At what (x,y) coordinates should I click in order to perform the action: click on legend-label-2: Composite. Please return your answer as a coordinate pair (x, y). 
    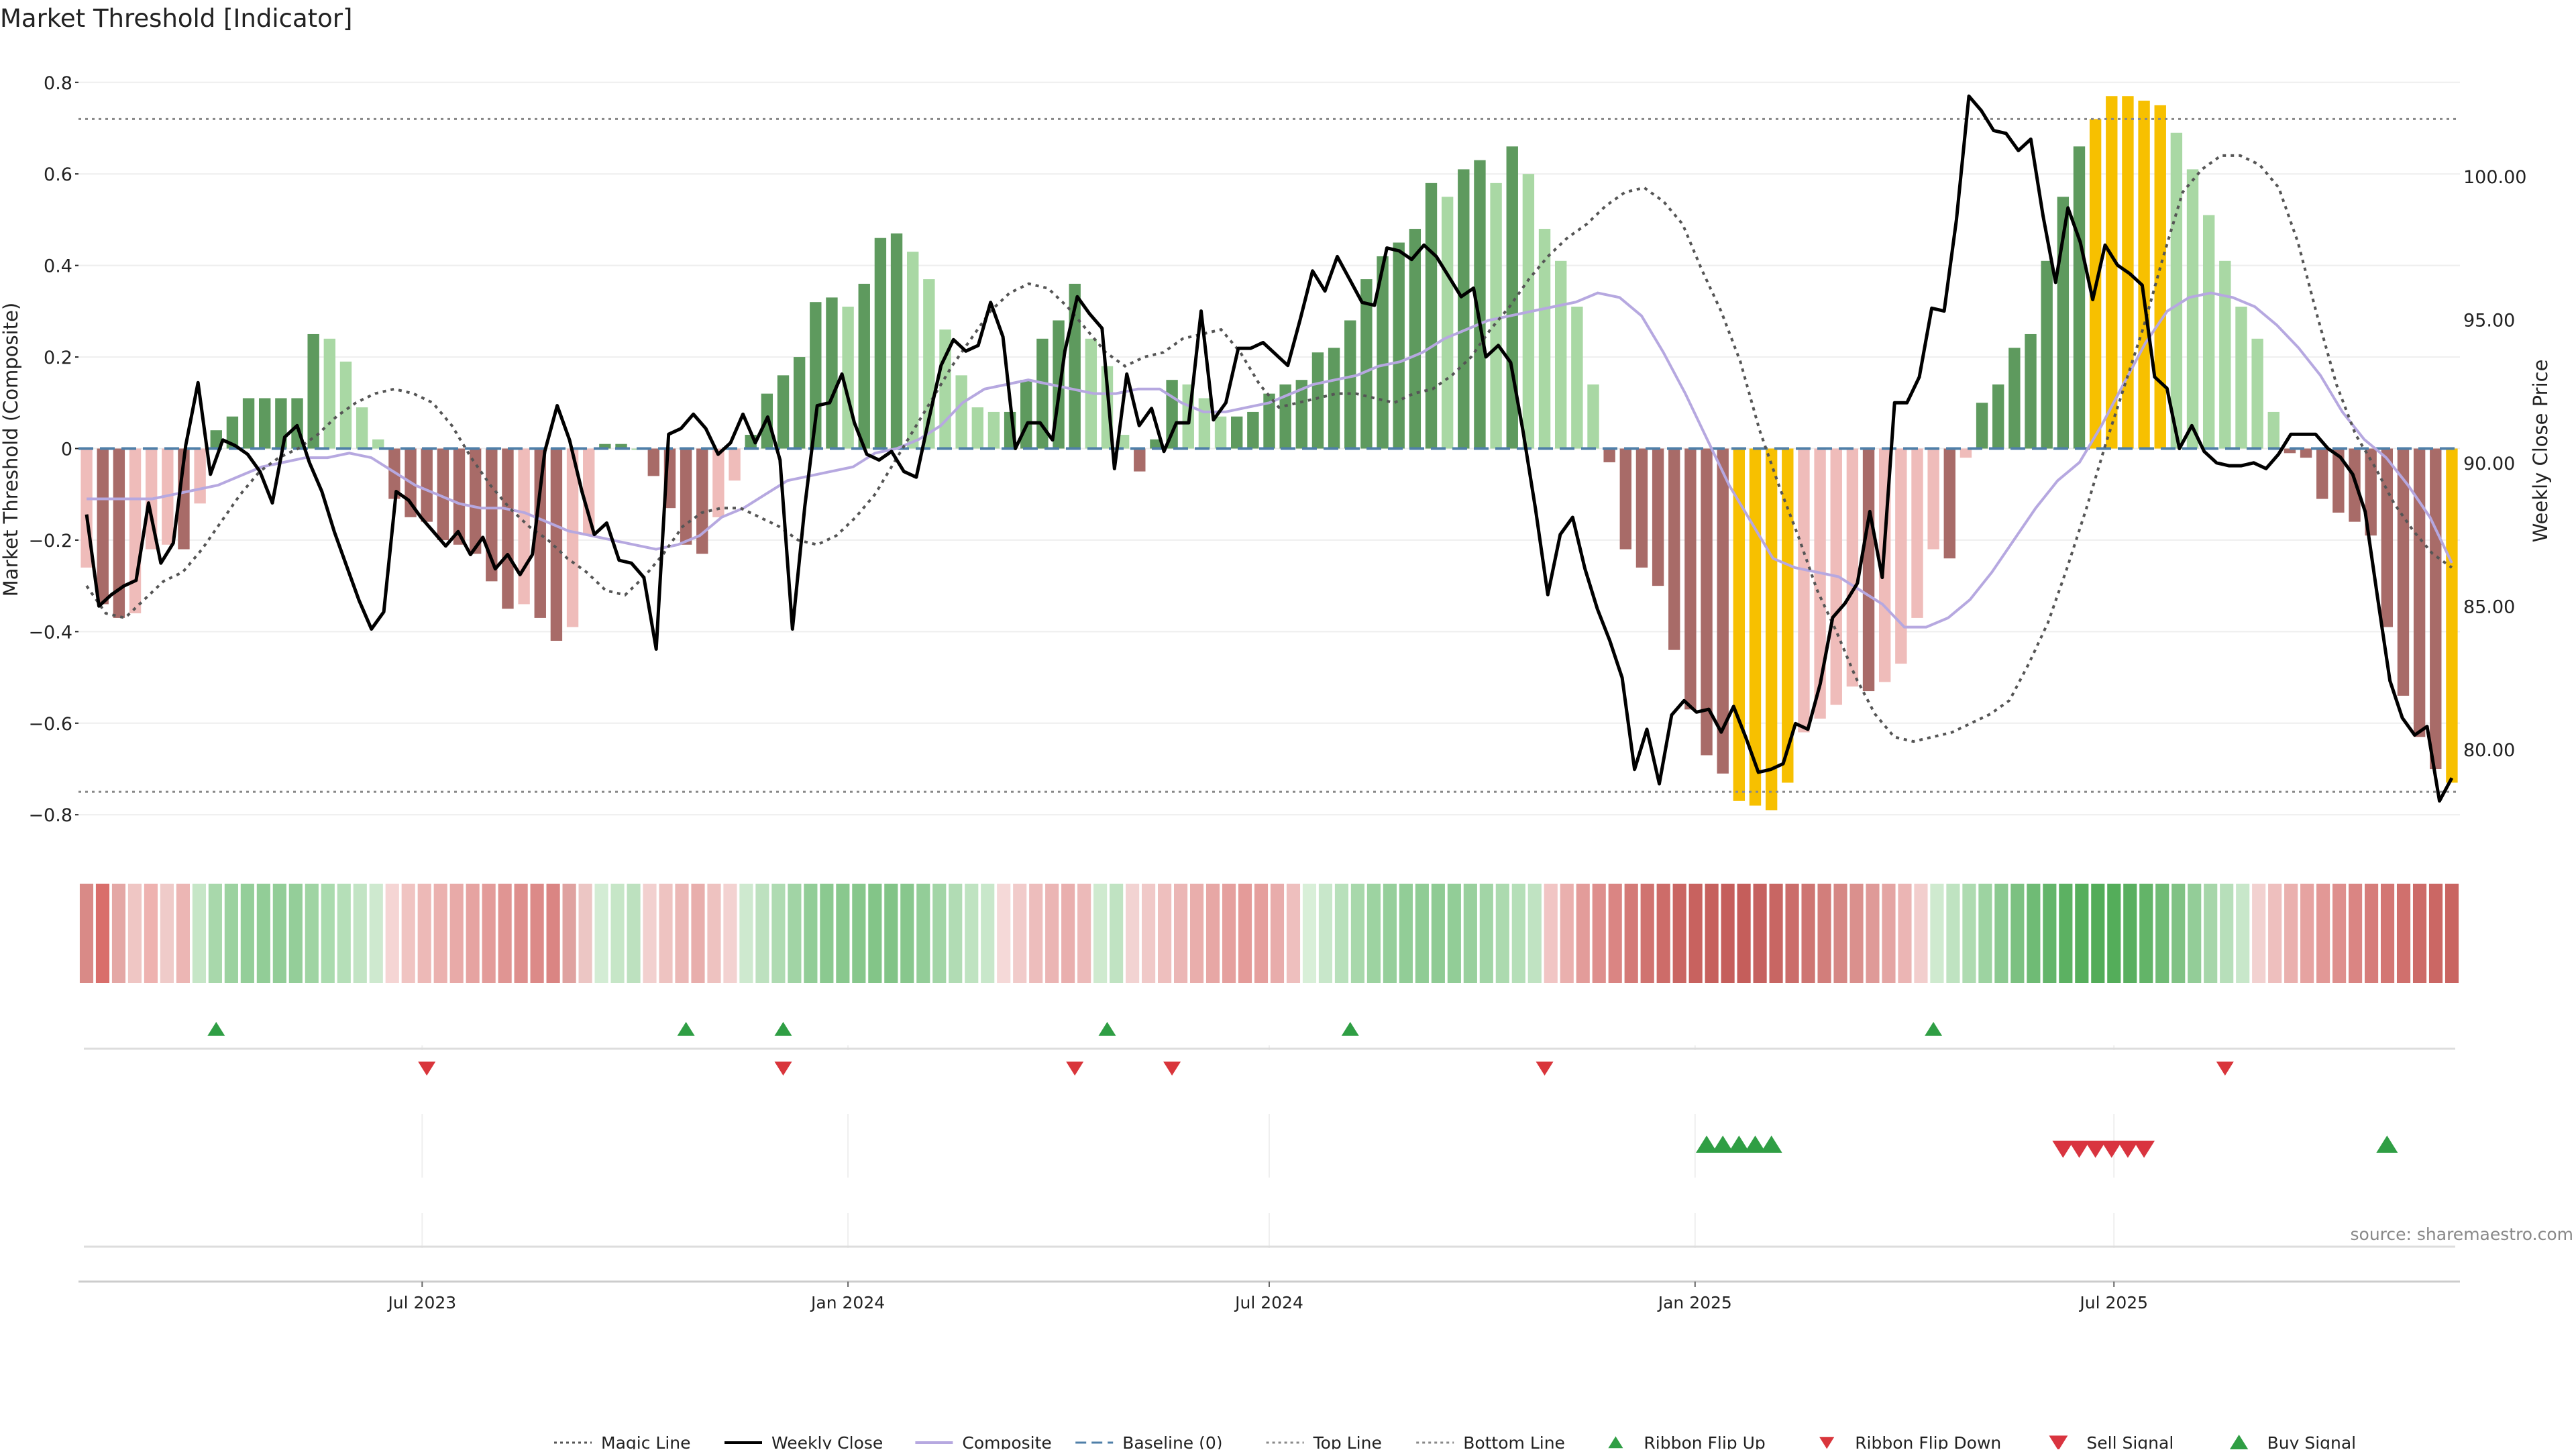
    Looking at the image, I should click on (1006, 1441).